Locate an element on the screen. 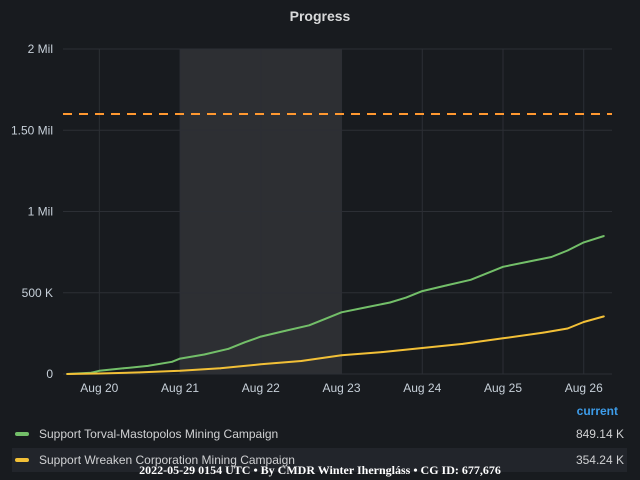 Image resolution: width=640 pixels, height=480 pixels. y-tick-label: 1 Mil is located at coordinates (40, 212).